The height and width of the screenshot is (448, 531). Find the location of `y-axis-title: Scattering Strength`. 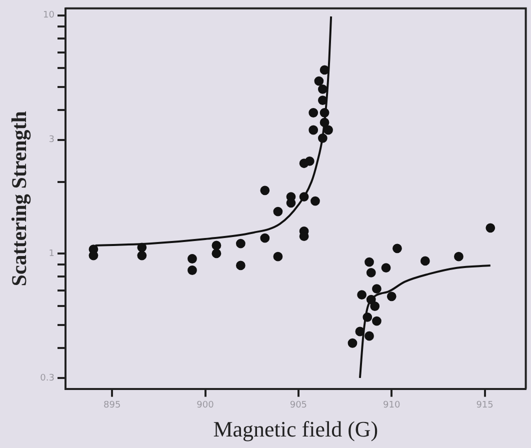

y-axis-title: Scattering Strength is located at coordinates (19, 198).